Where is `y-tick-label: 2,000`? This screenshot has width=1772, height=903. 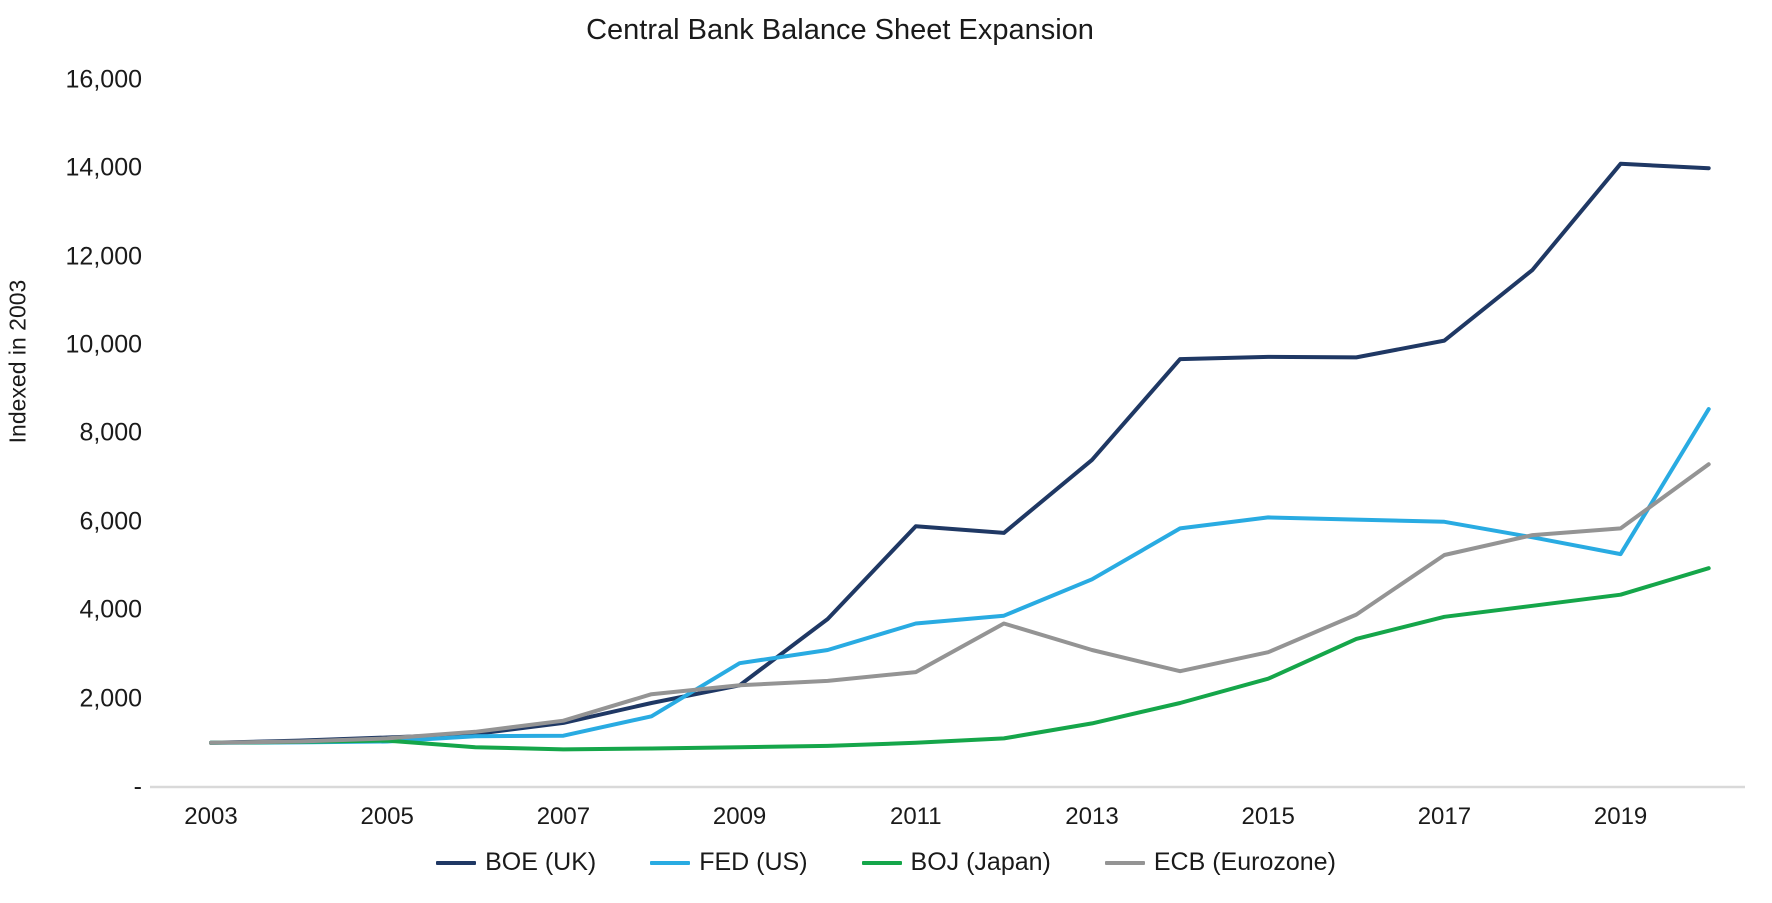 y-tick-label: 2,000 is located at coordinates (110, 698).